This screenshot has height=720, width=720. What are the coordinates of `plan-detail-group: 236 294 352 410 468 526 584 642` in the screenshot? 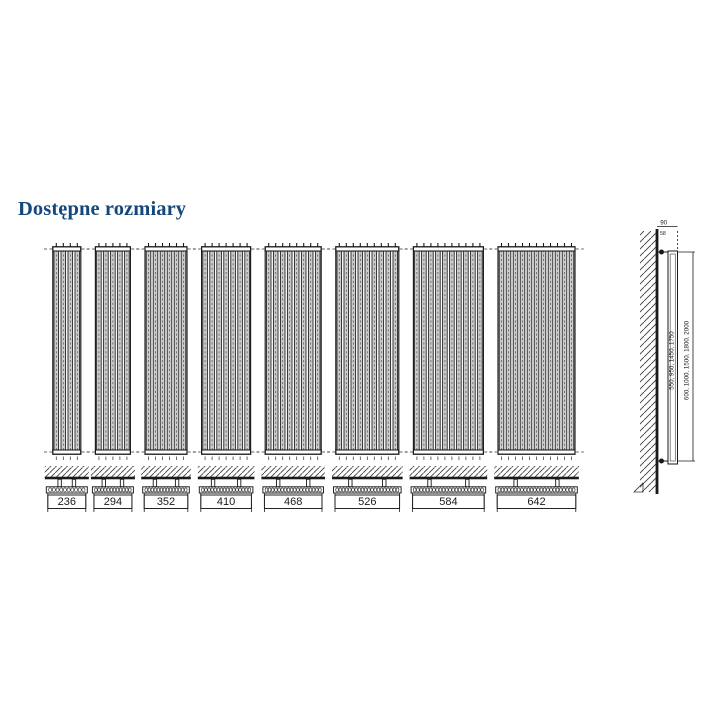 It's located at (311, 489).